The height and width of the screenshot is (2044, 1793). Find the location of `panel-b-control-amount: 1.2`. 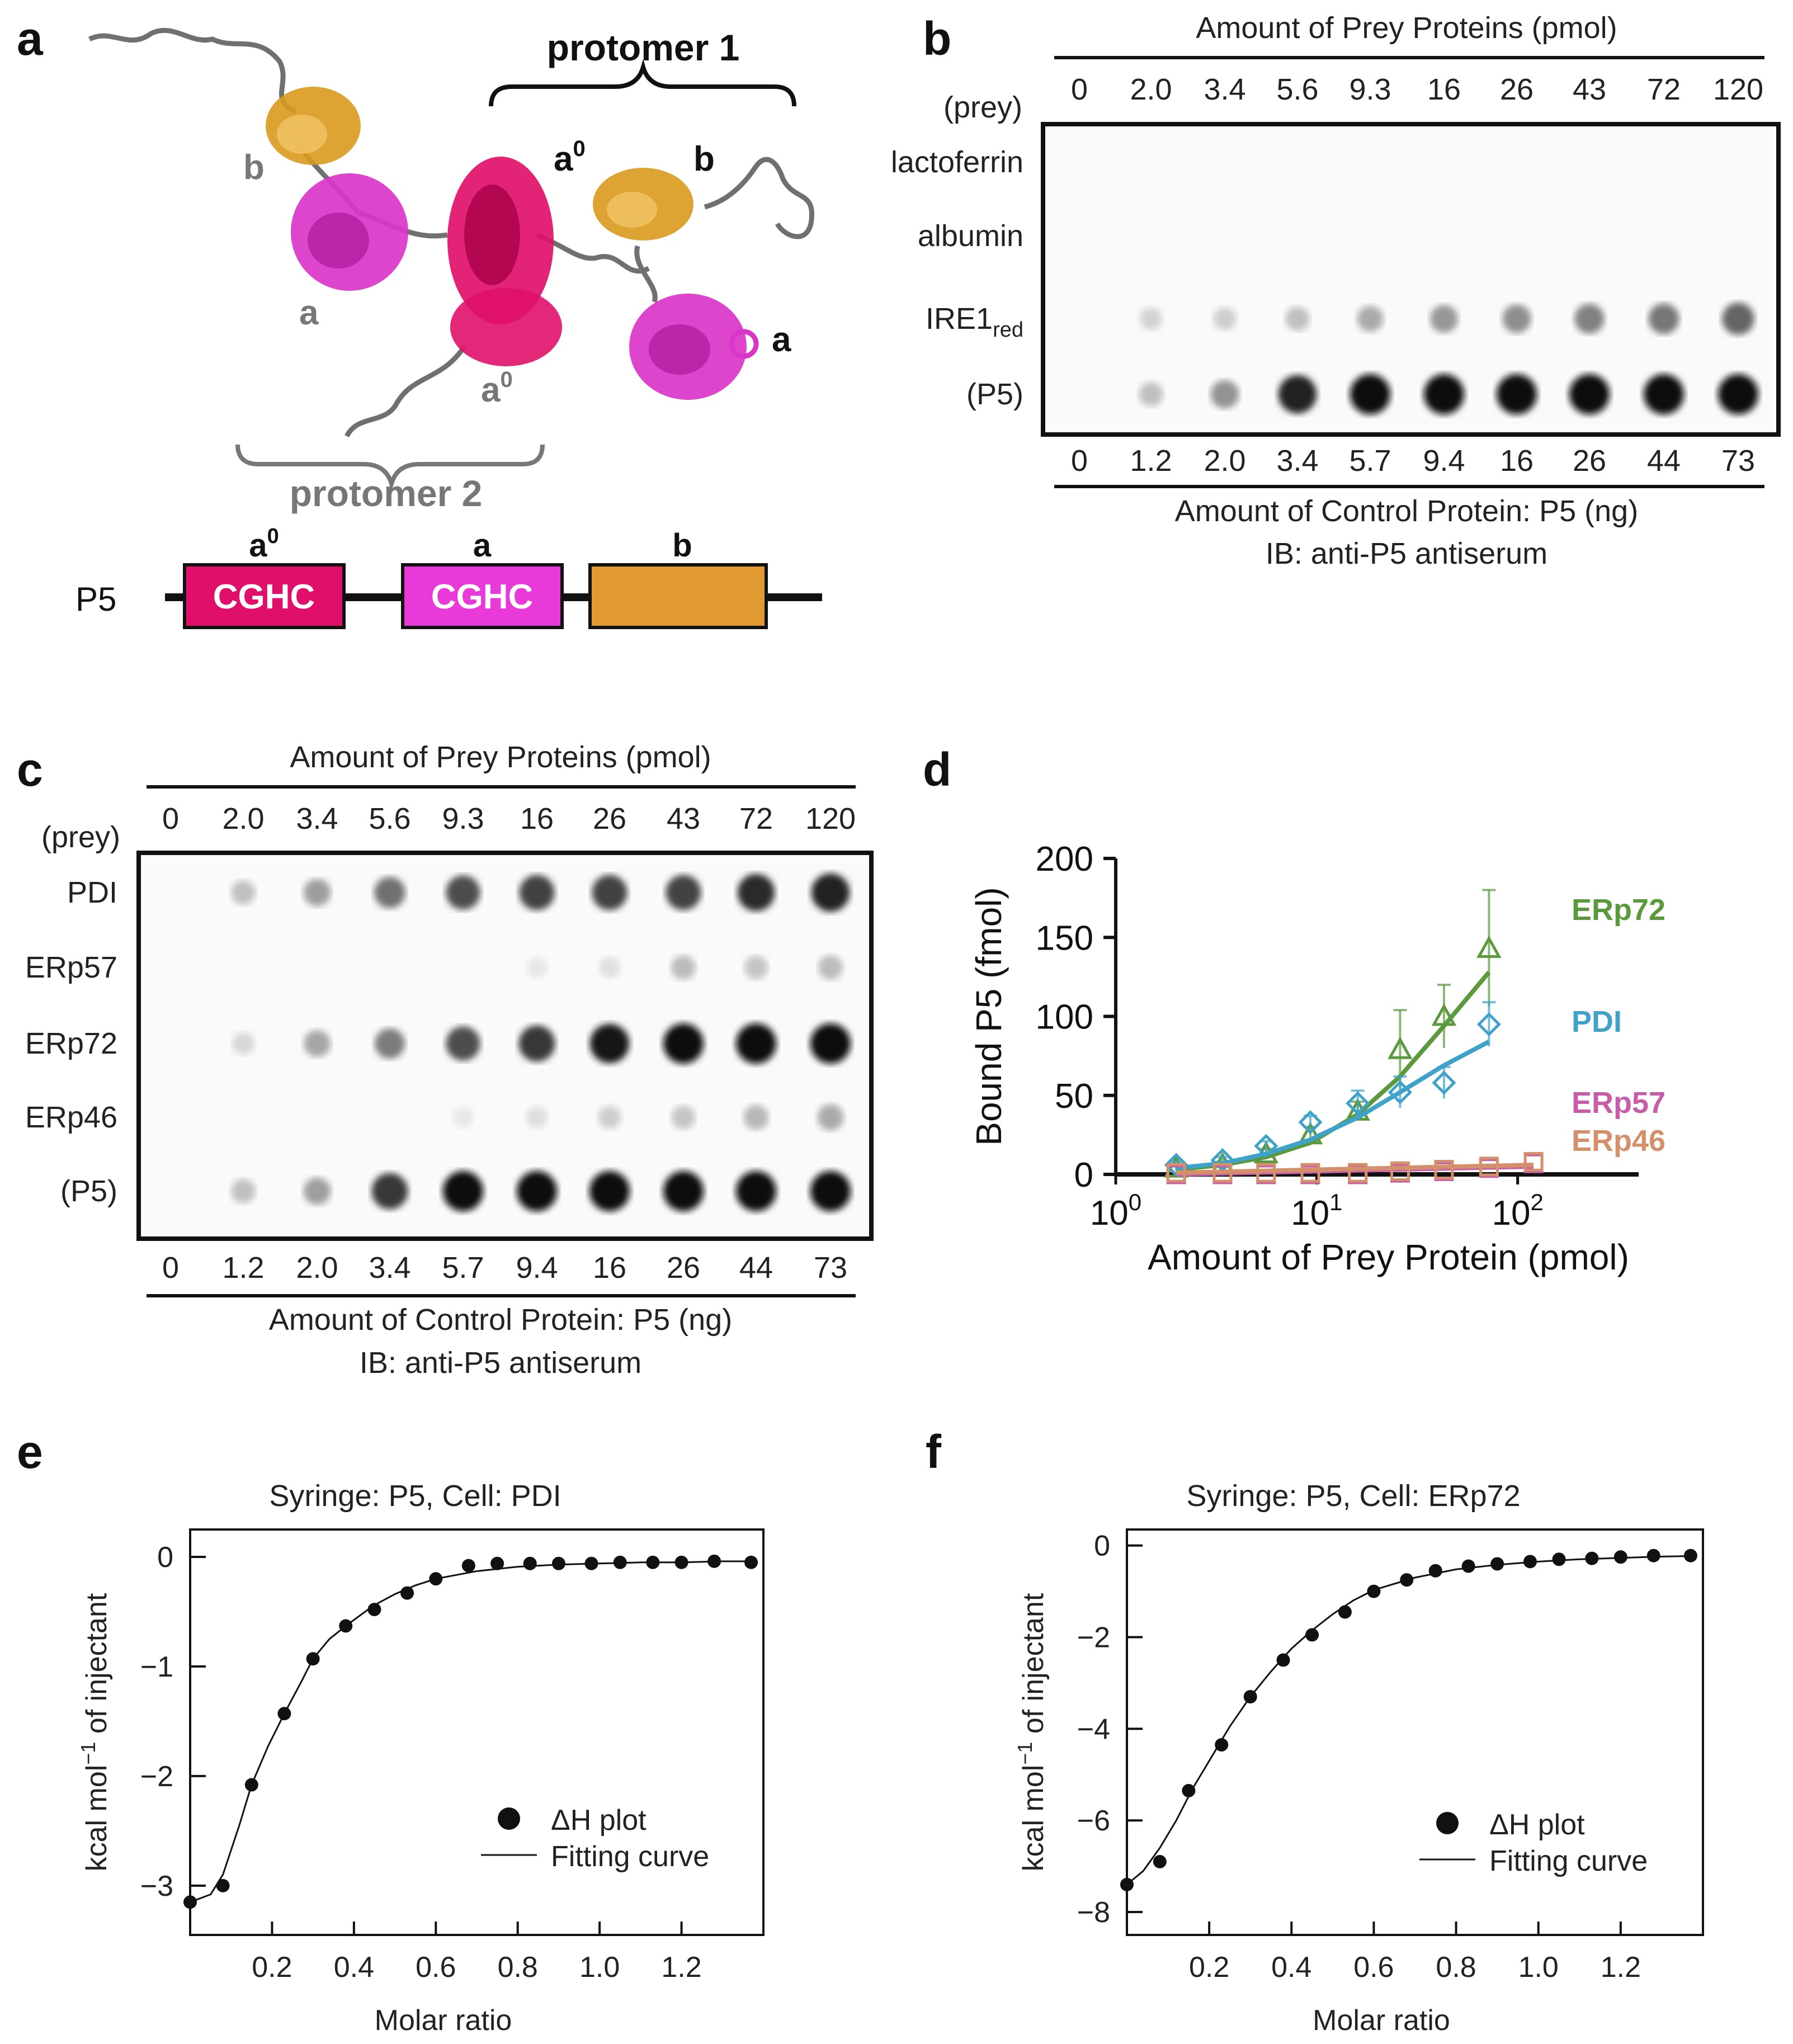

panel-b-control-amount: 1.2 is located at coordinates (1151, 461).